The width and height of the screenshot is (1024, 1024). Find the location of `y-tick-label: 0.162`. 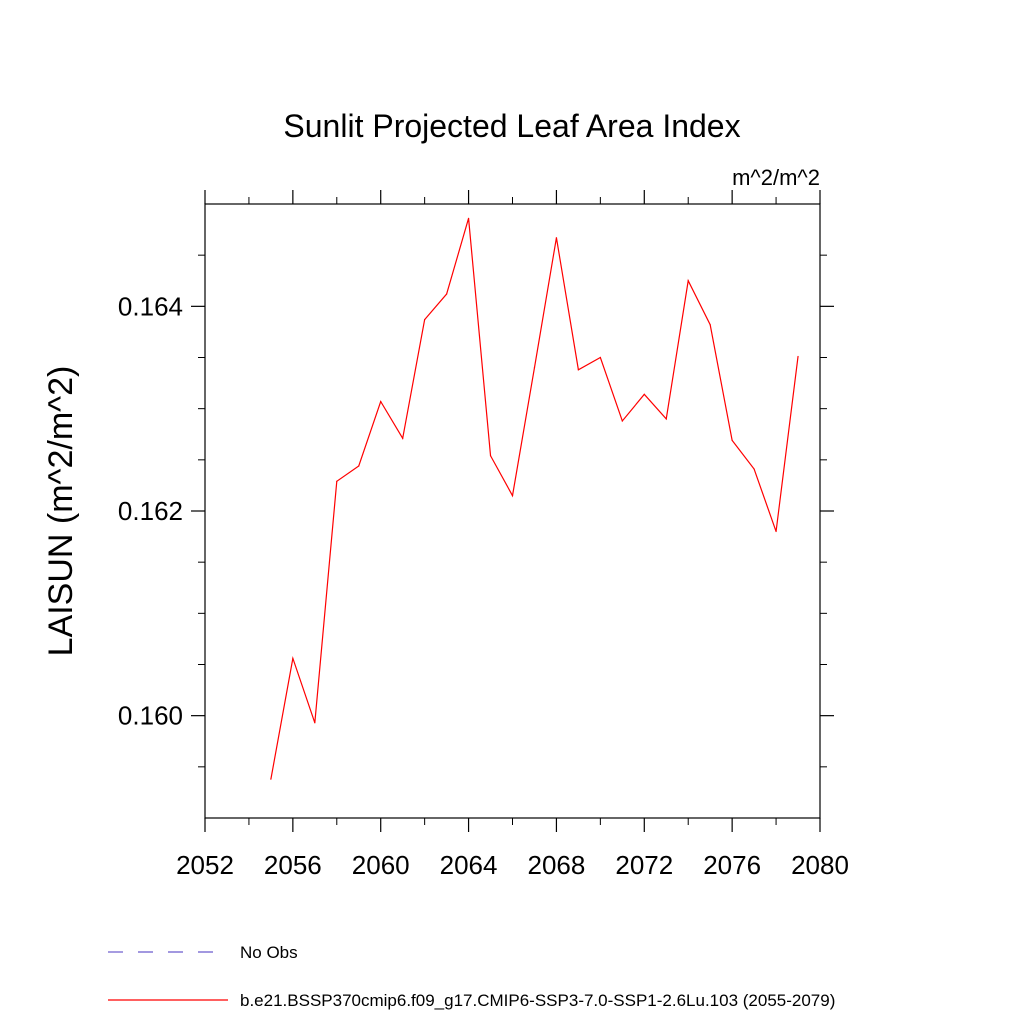

y-tick-label: 0.162 is located at coordinates (150, 511).